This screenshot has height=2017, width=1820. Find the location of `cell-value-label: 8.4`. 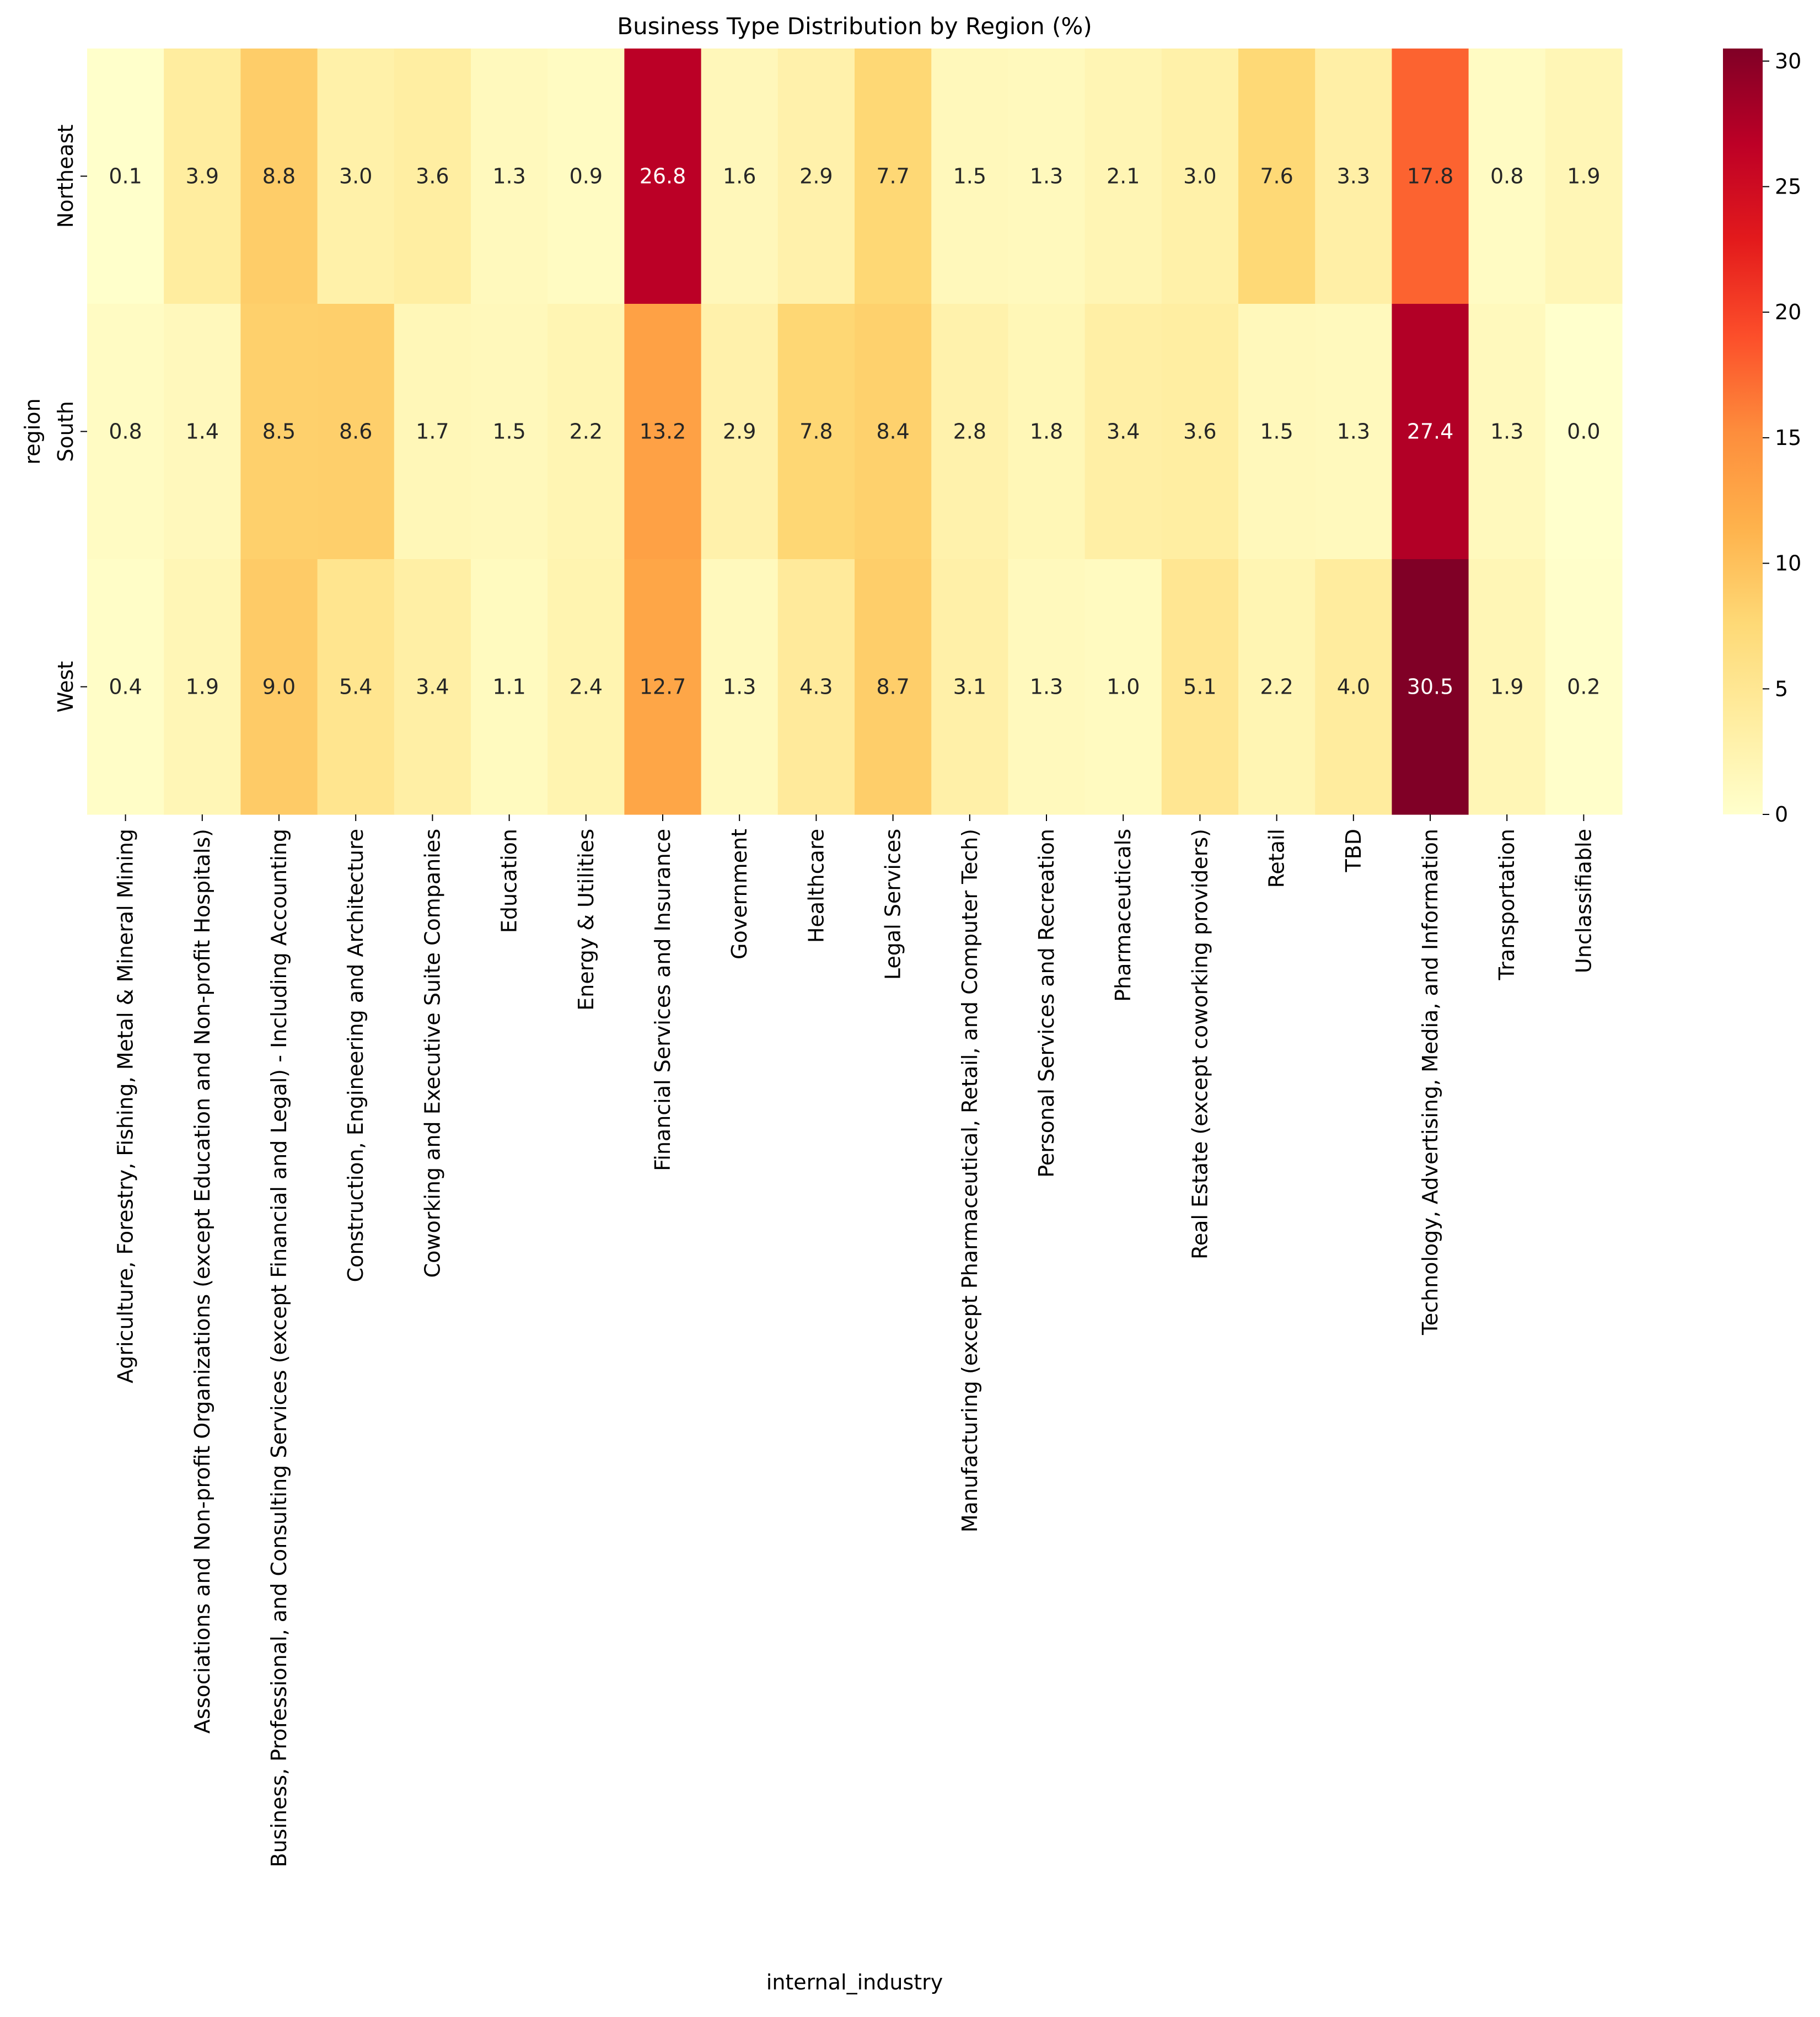

cell-value-label: 8.4 is located at coordinates (892, 432).